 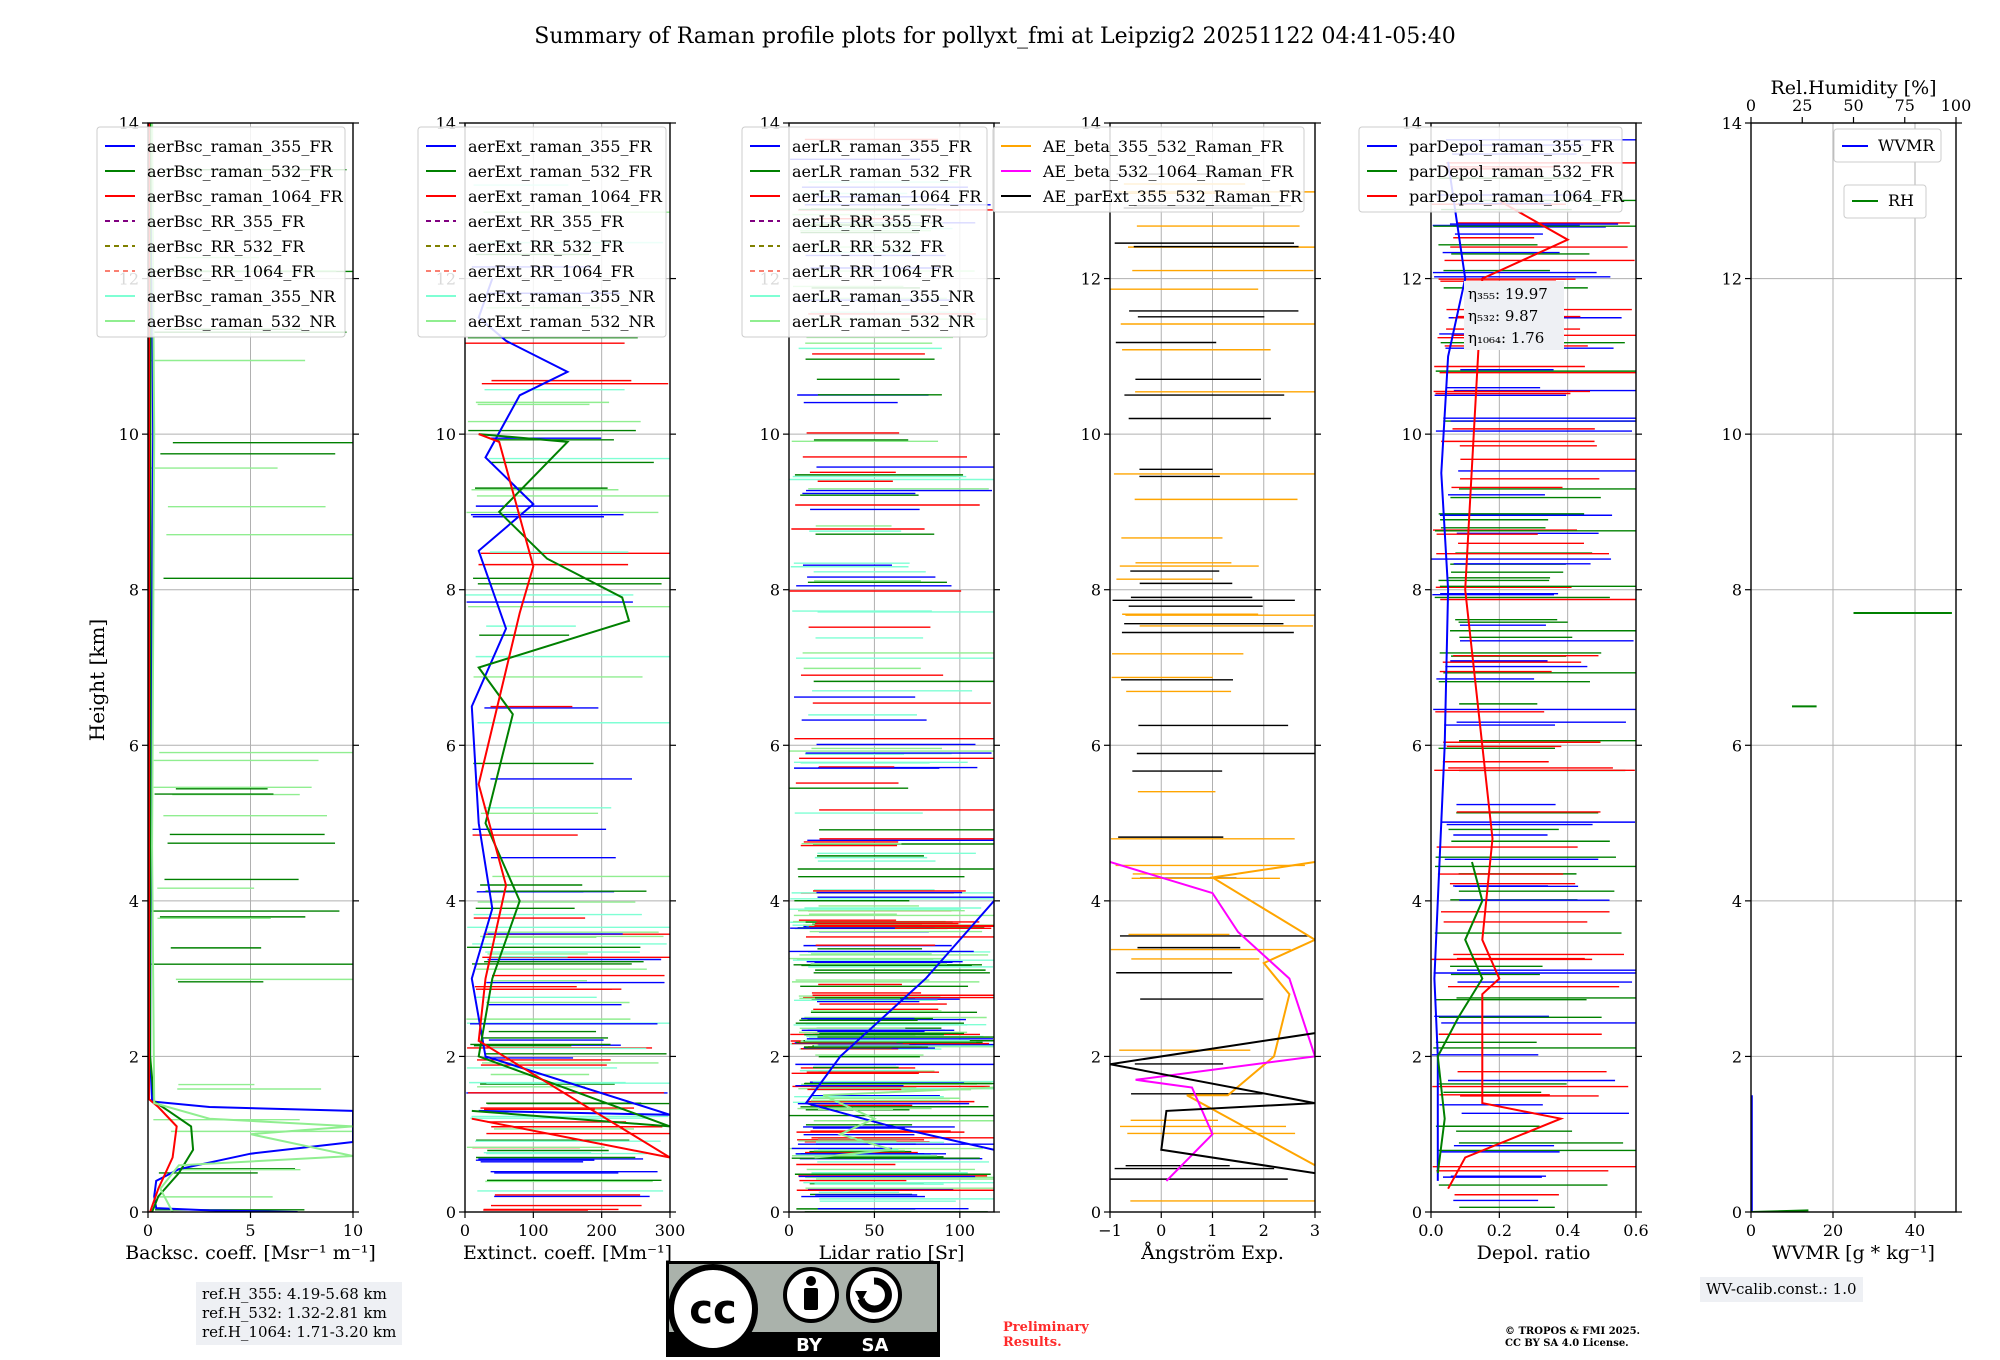 I want to click on ref-height-532: ref.H_532: 1.32-2.81 km, so click(x=294, y=1313).